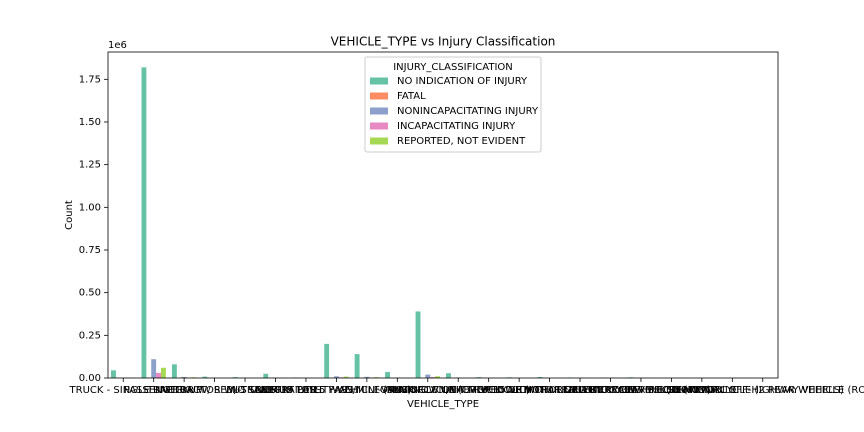 The image size is (864, 432). What do you see at coordinates (453, 67) in the screenshot?
I see `legend-title: INJURY_CLASSIFICATION` at bounding box center [453, 67].